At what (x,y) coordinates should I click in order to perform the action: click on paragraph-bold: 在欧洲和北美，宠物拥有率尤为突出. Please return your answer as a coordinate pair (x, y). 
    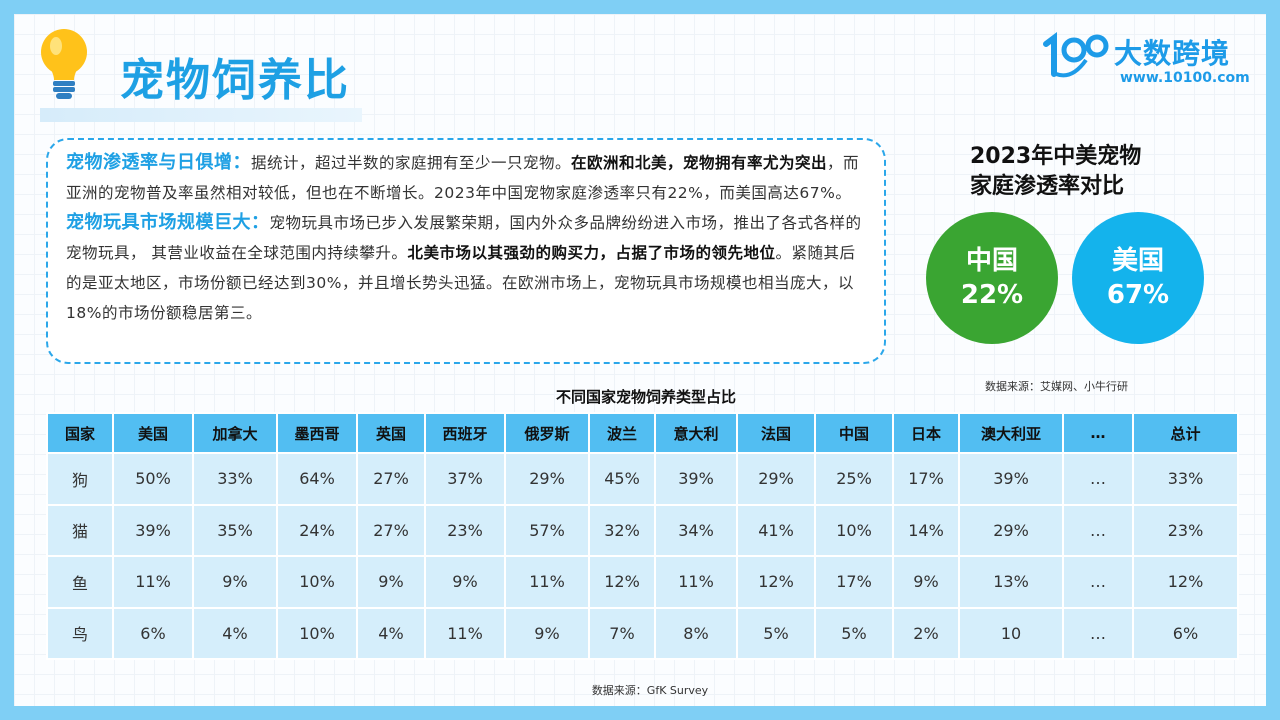
    Looking at the image, I should click on (699, 163).